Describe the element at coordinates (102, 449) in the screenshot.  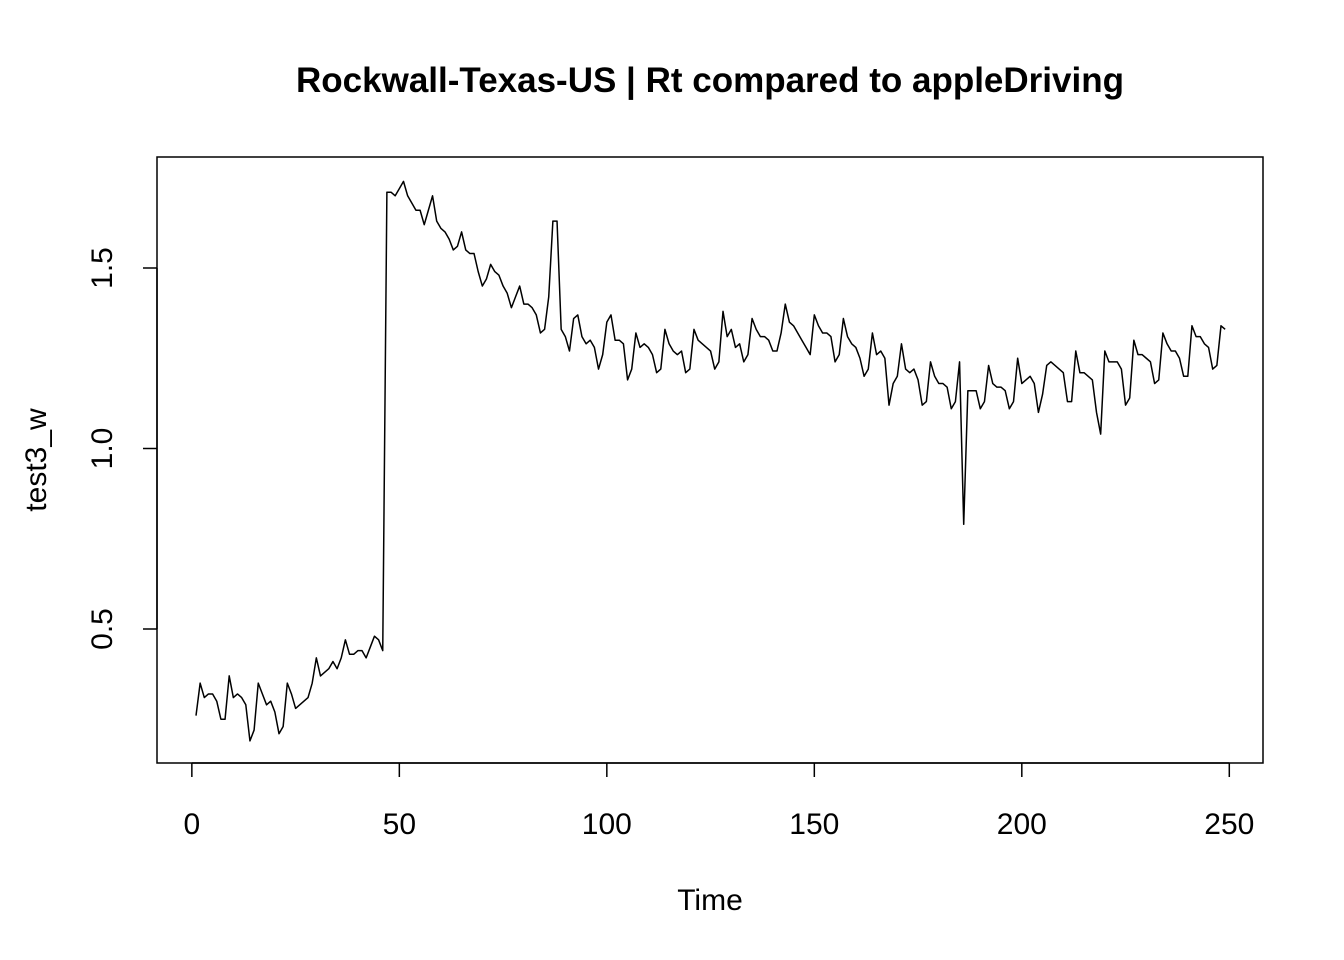
I see `y-tick-label: 1.0` at that location.